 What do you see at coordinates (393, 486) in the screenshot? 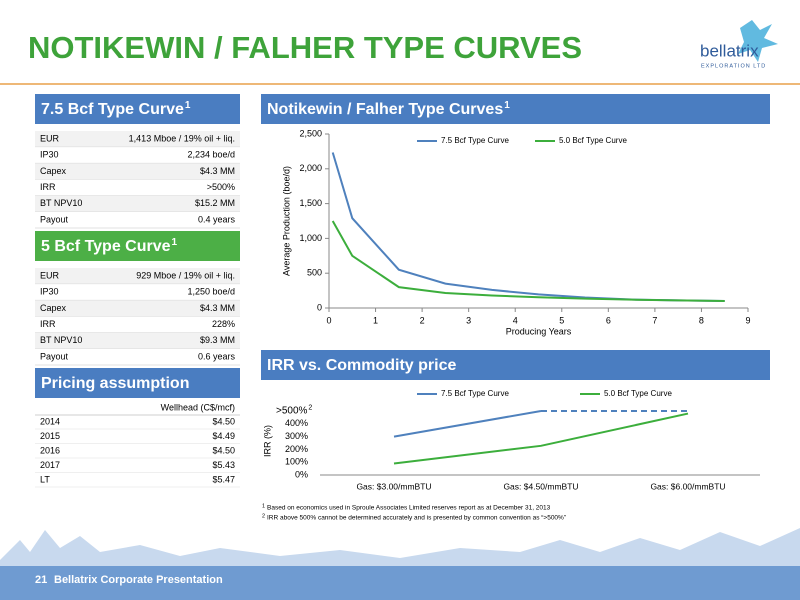
I see `x-tick-label: Gas: $3.00/mmBTU` at bounding box center [393, 486].